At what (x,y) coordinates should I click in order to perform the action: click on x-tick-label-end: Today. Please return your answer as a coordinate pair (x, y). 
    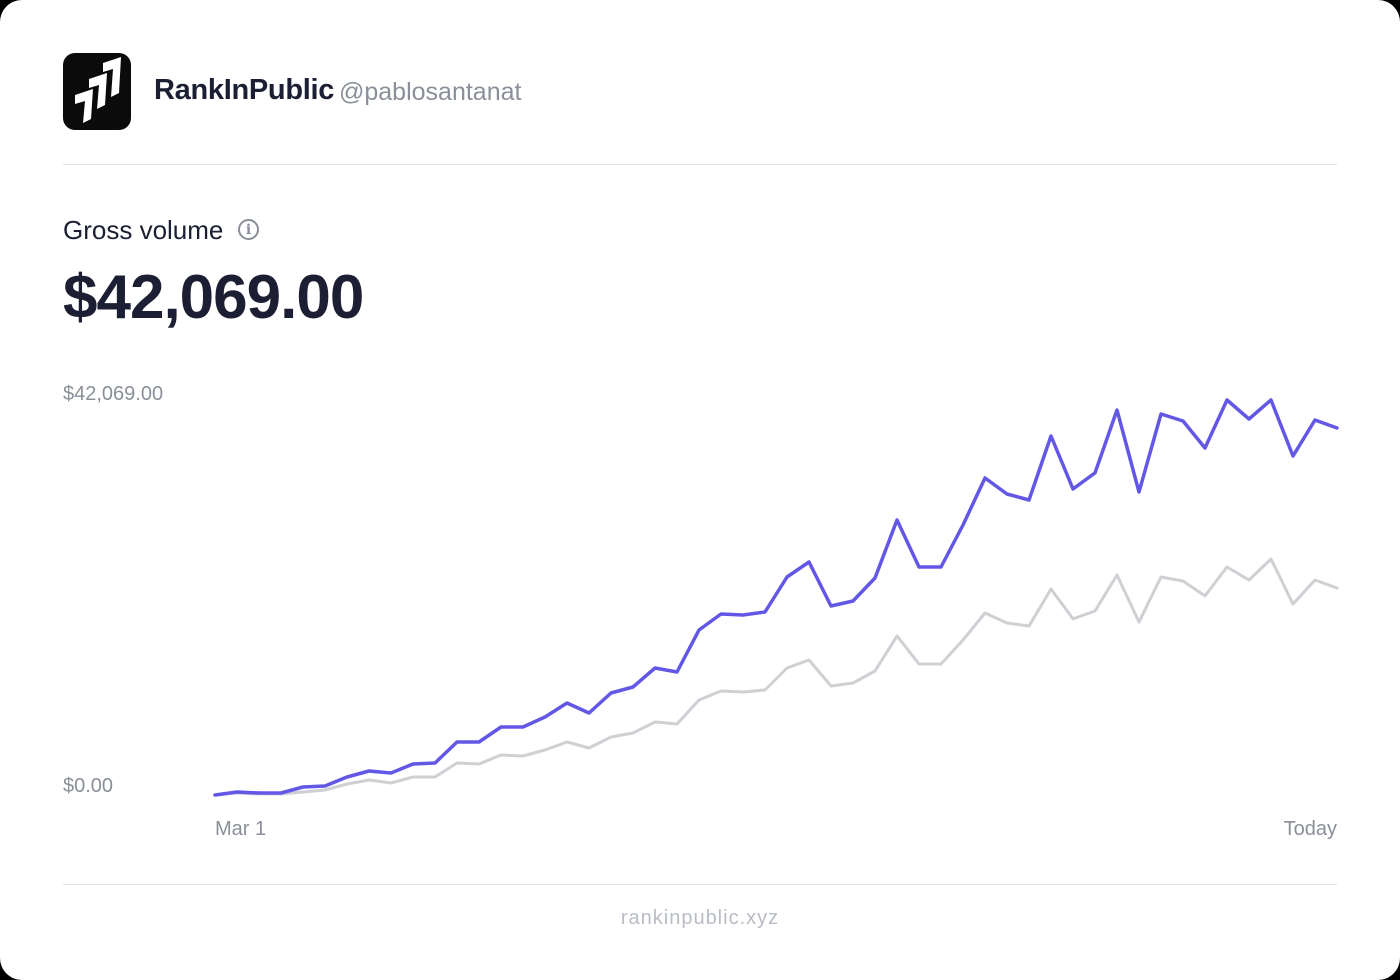
    Looking at the image, I should click on (1310, 829).